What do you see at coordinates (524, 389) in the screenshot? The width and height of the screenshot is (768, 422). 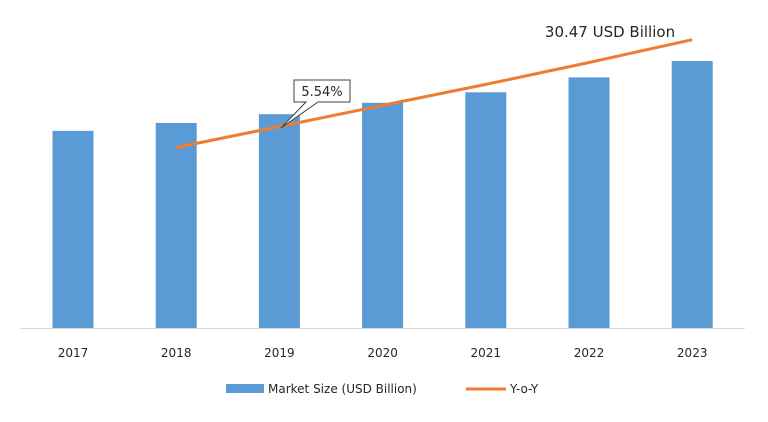 I see `legend-label-yoy: Y-o-Y` at bounding box center [524, 389].